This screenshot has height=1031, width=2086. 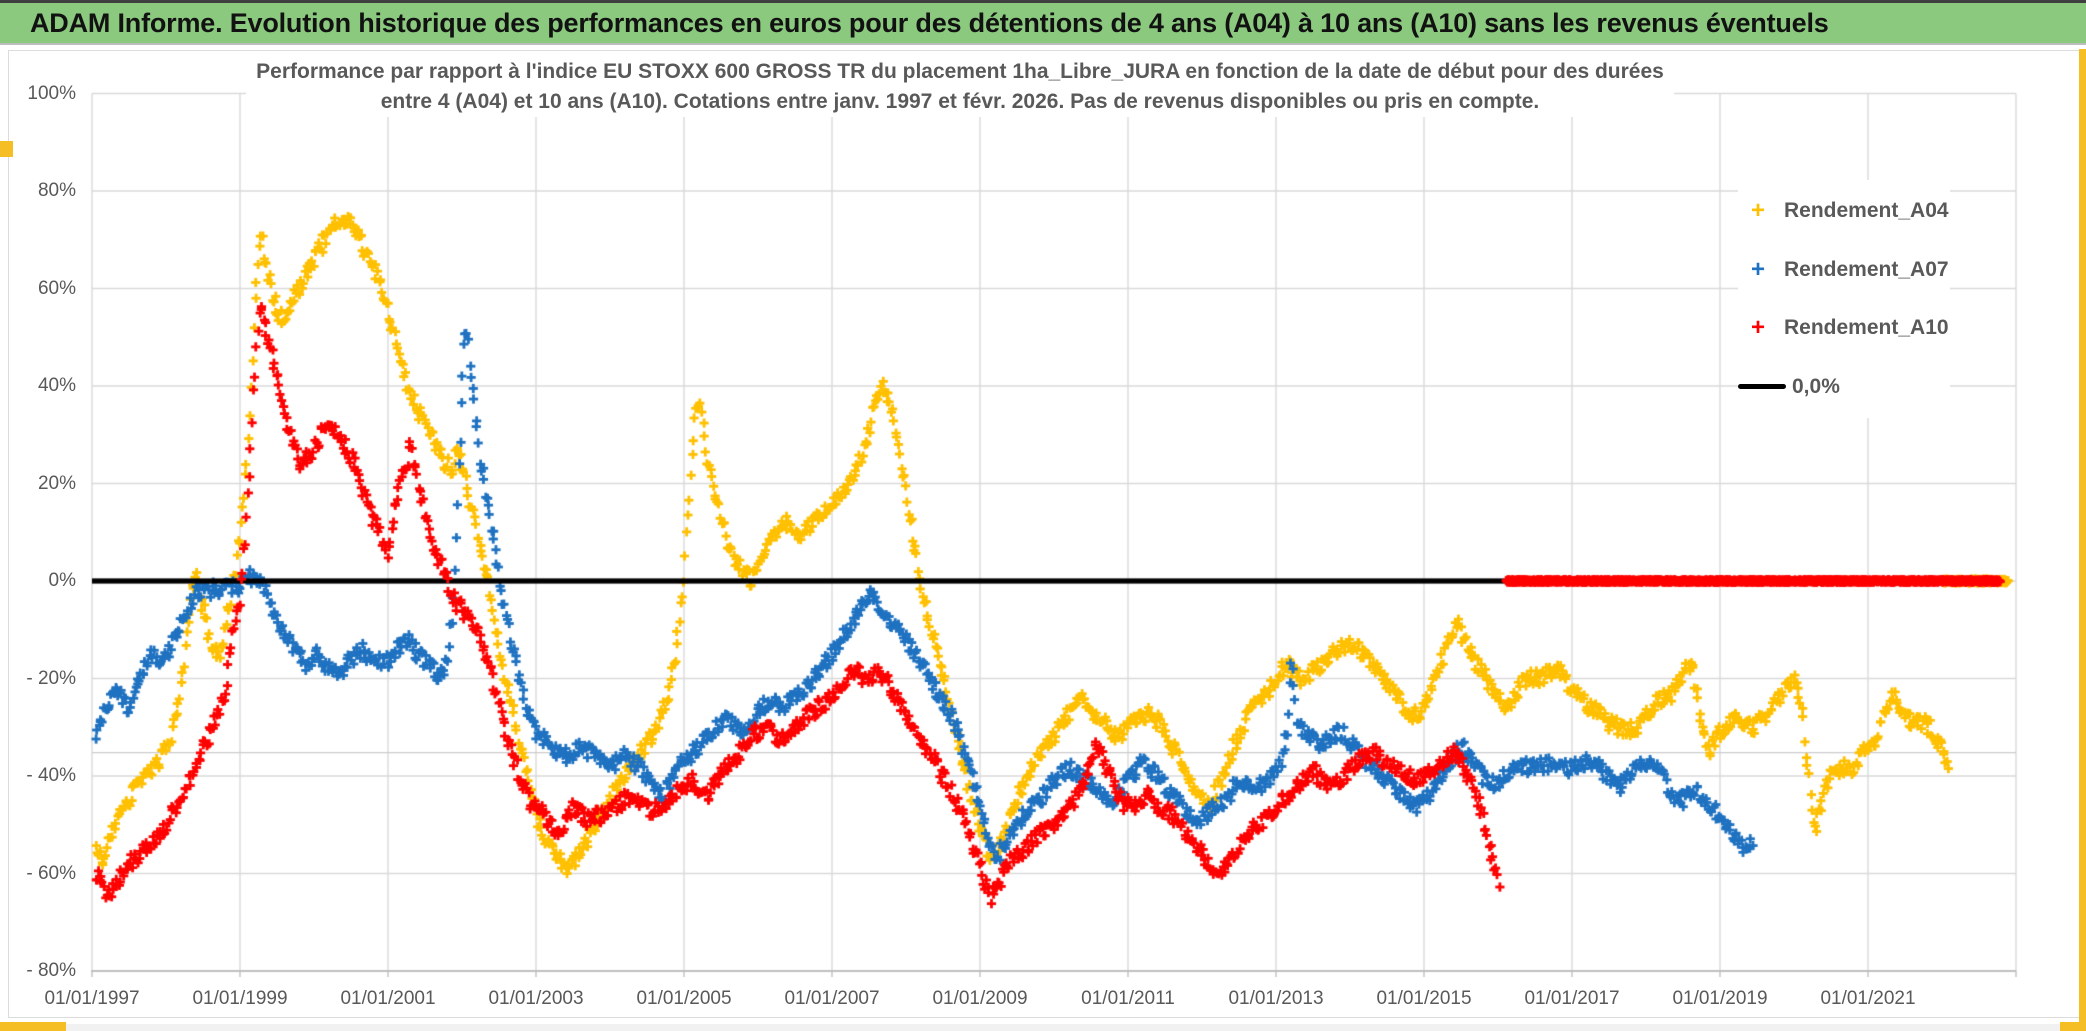 What do you see at coordinates (6, 149) in the screenshot?
I see `sheet-border-left-notch` at bounding box center [6, 149].